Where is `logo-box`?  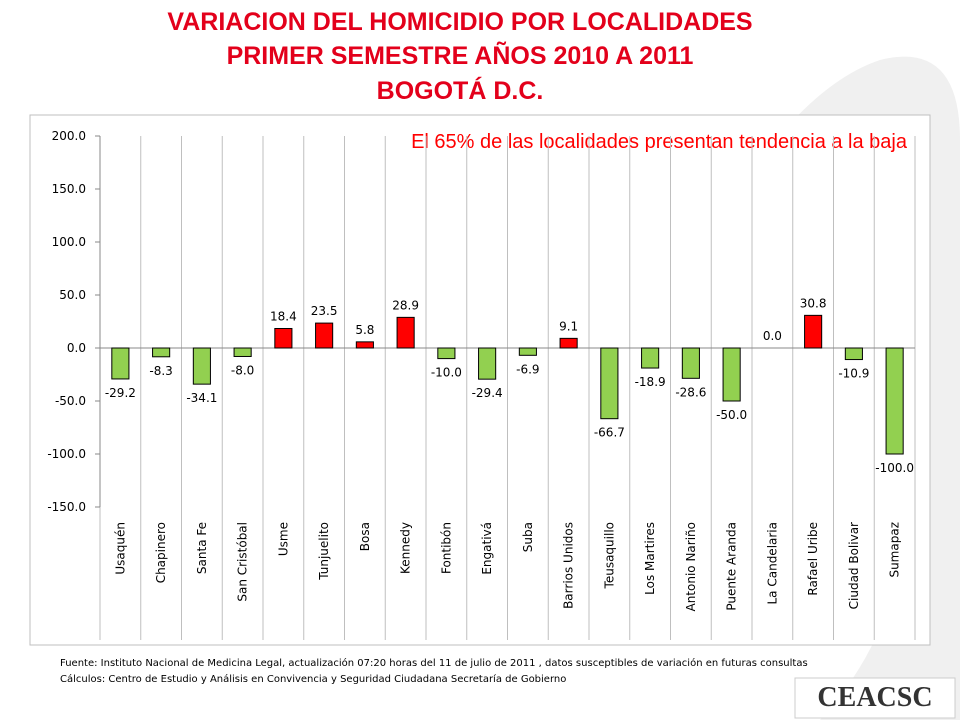
logo-box is located at coordinates (875, 698).